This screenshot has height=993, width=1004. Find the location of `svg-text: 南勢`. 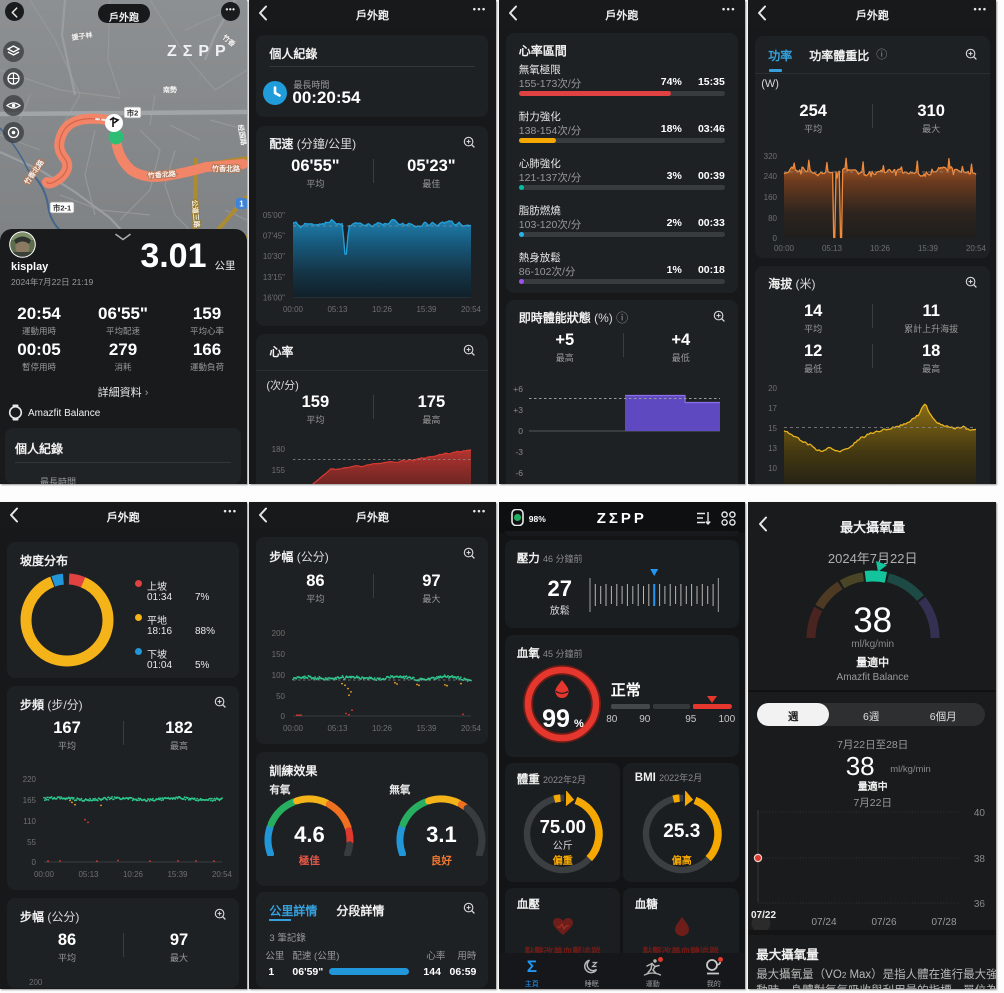

svg-text: 南勢 is located at coordinates (170, 89).